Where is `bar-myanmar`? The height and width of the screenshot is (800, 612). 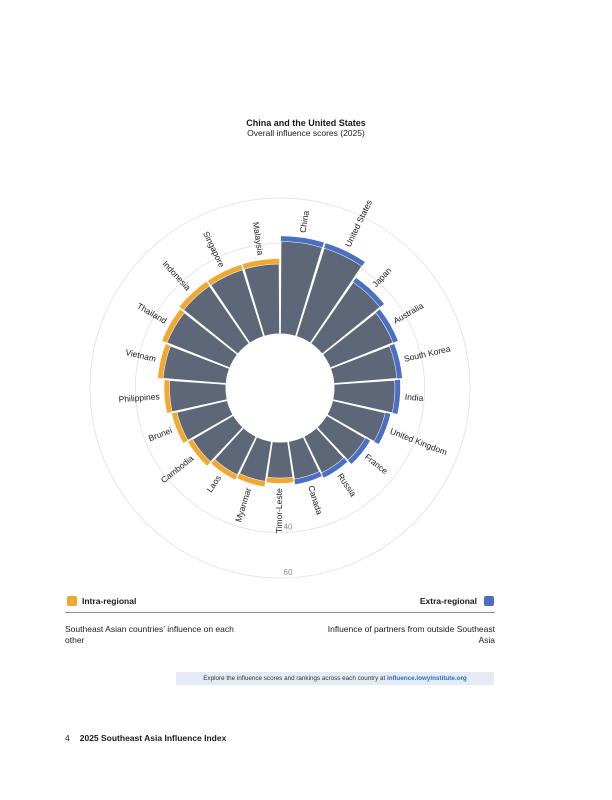 bar-myanmar is located at coordinates (255, 459).